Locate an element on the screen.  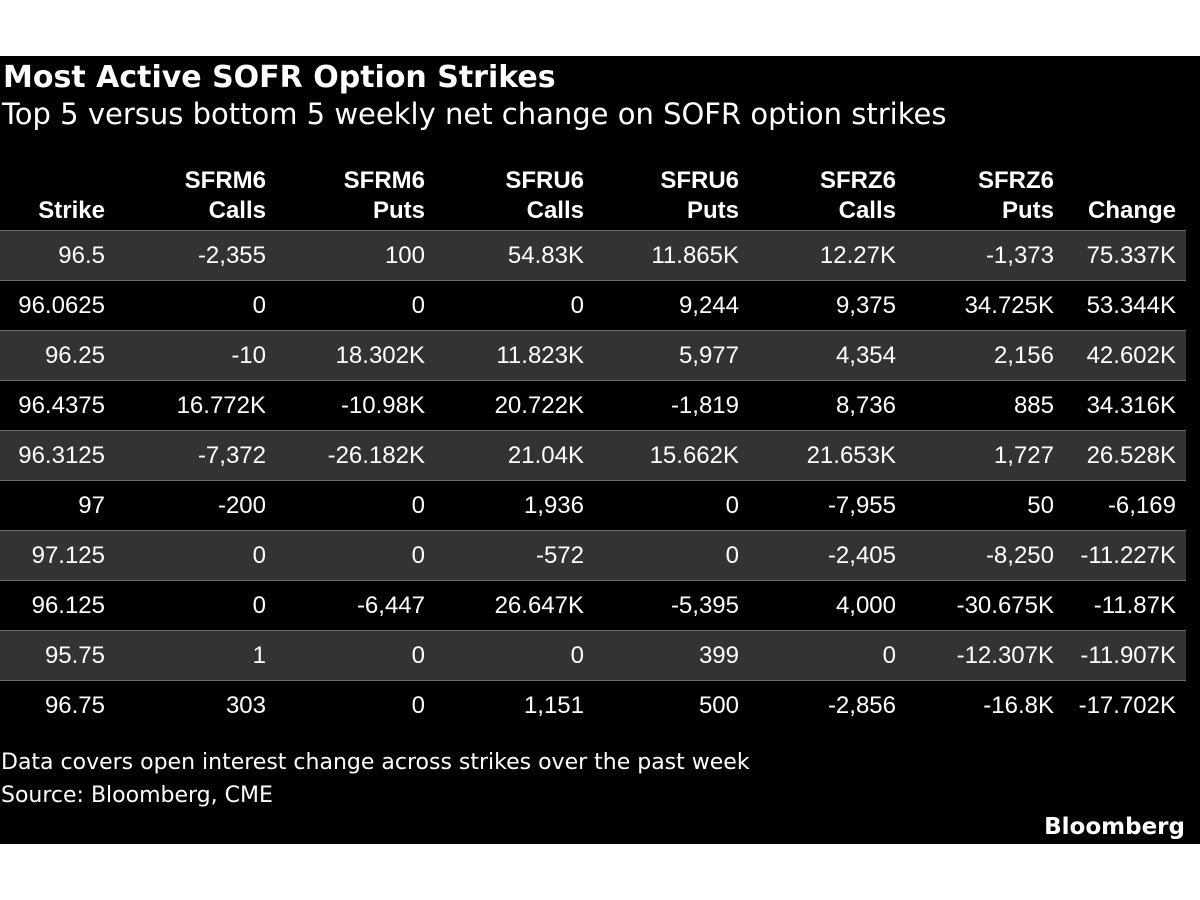
table-cell: 4,000 is located at coordinates (865, 605).